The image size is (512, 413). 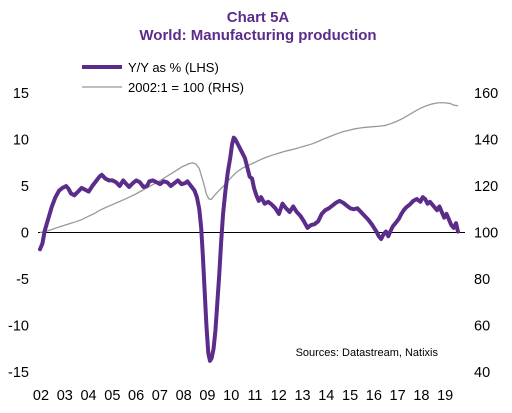 I want to click on left-axis-tick-label: 10, so click(x=21, y=141).